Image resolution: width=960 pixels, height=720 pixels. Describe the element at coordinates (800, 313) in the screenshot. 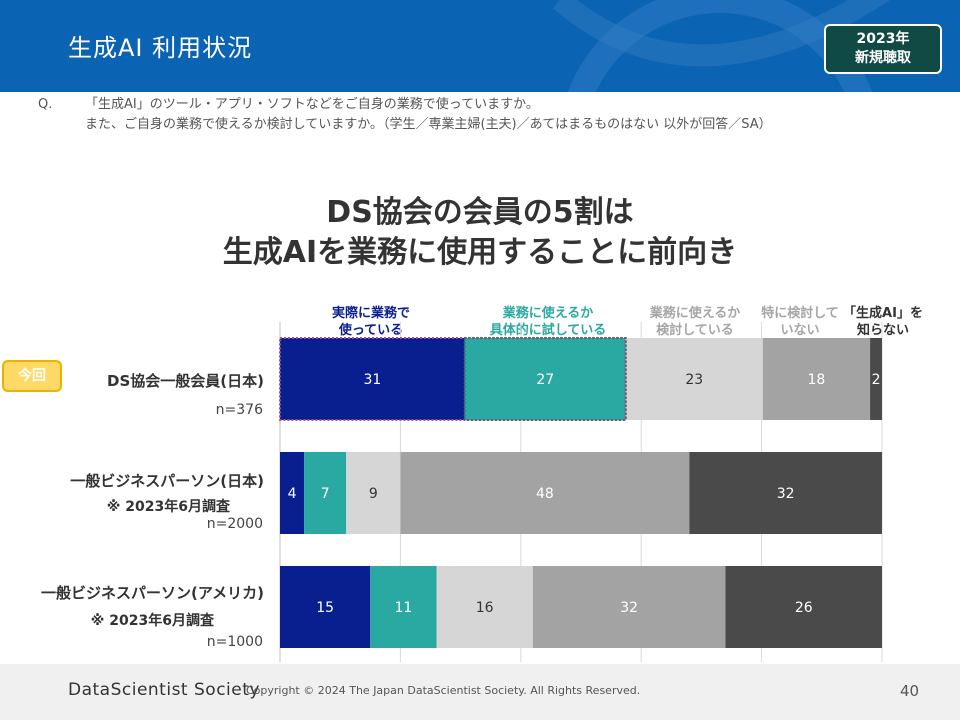

I see `legend-label-not-considering-line1: 特に検討して` at that location.